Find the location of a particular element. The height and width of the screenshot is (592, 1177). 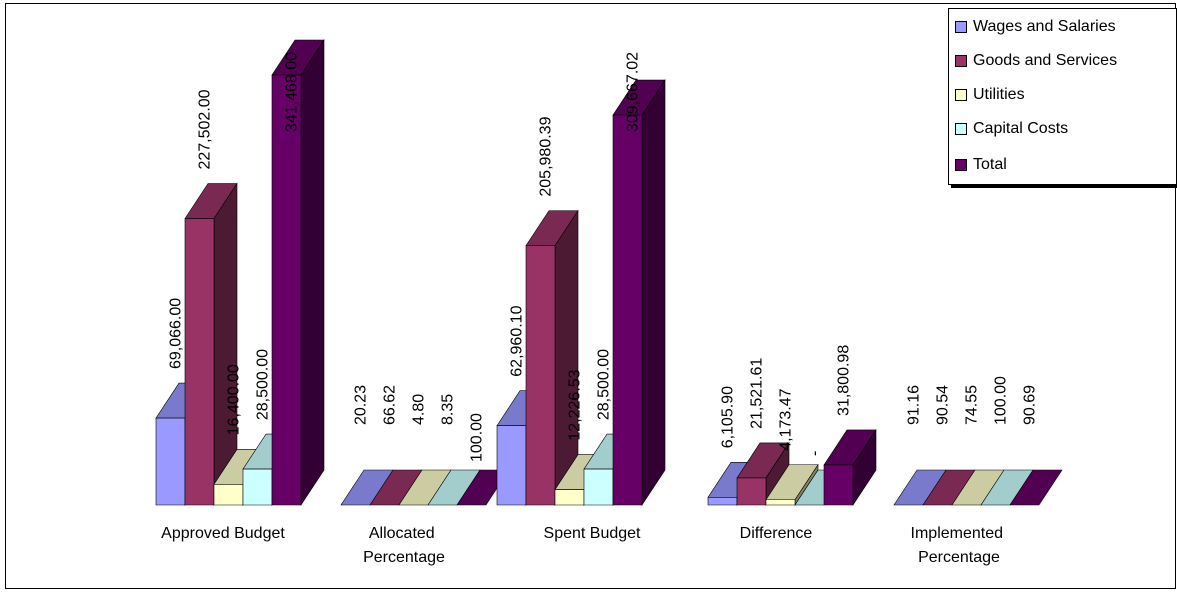

data-label: 4.80 is located at coordinates (419, 409).